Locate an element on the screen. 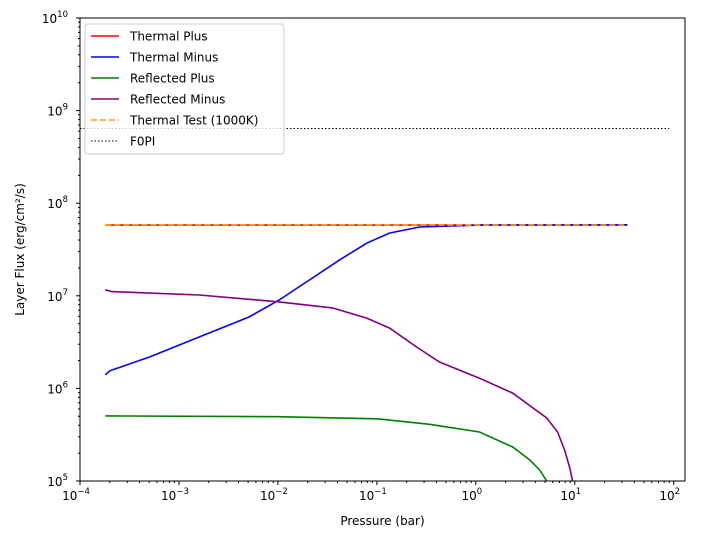 The height and width of the screenshot is (542, 708). tick-label: 10¹ is located at coordinates (570, 495).